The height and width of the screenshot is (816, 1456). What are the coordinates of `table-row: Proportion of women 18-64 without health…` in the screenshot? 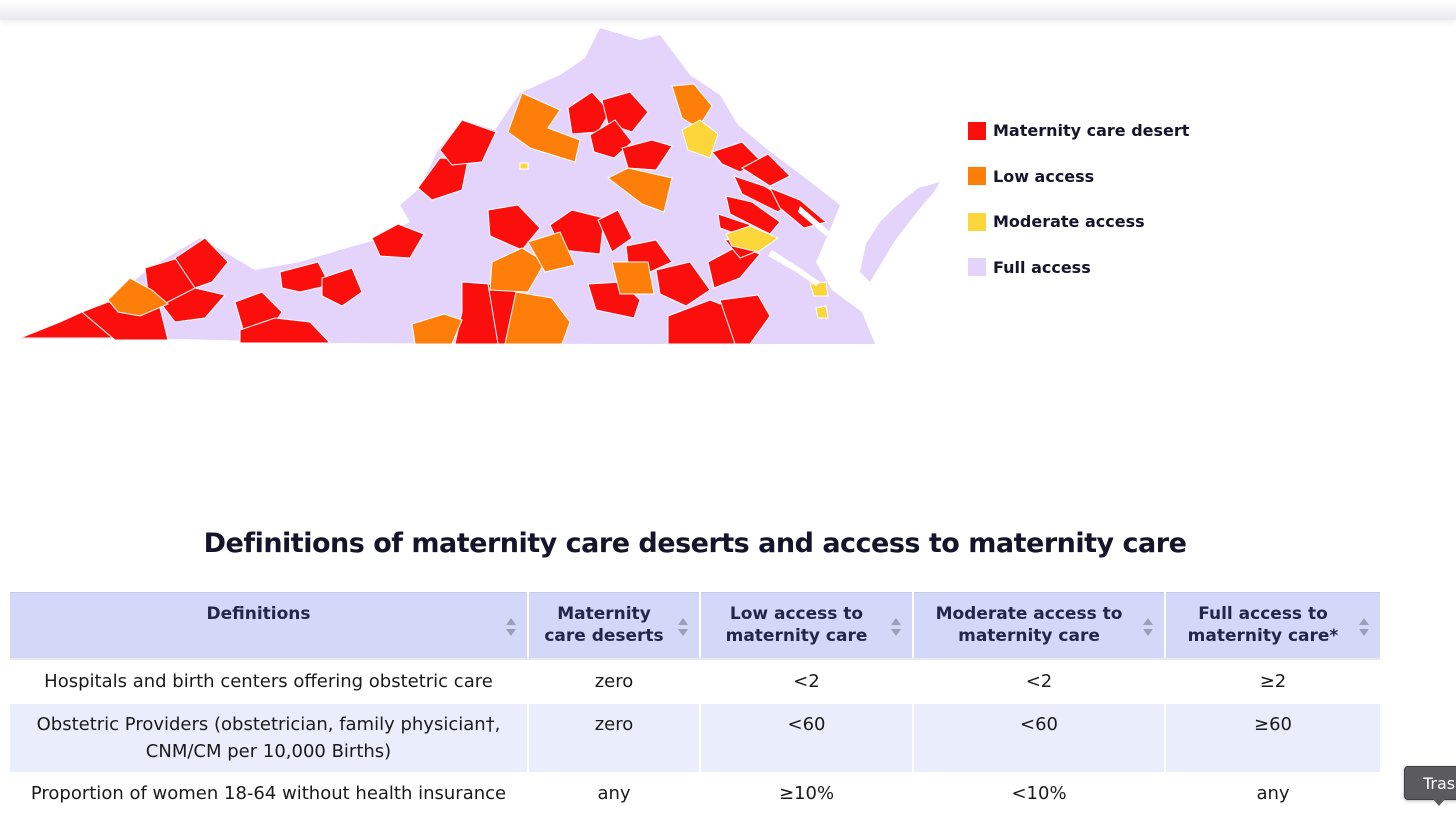 It's located at (695, 794).